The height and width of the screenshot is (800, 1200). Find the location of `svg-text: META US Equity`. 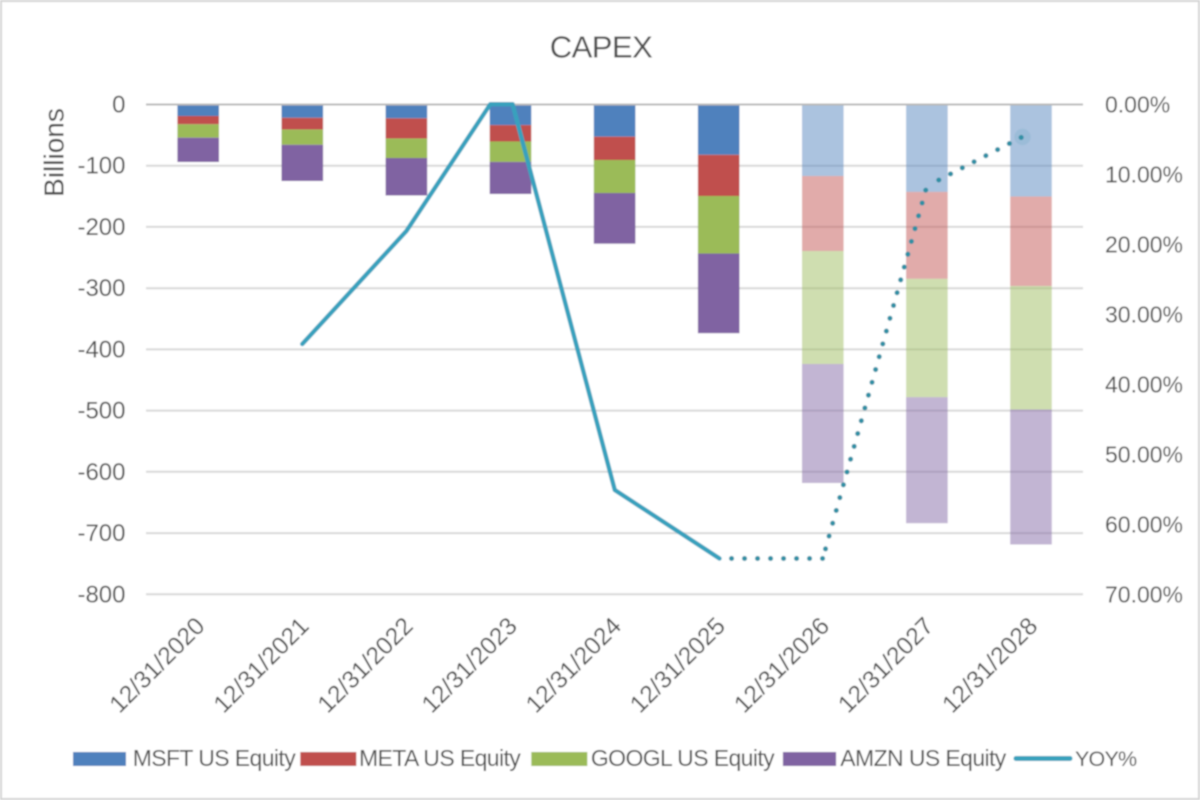

svg-text: META US Equity is located at coordinates (440, 758).